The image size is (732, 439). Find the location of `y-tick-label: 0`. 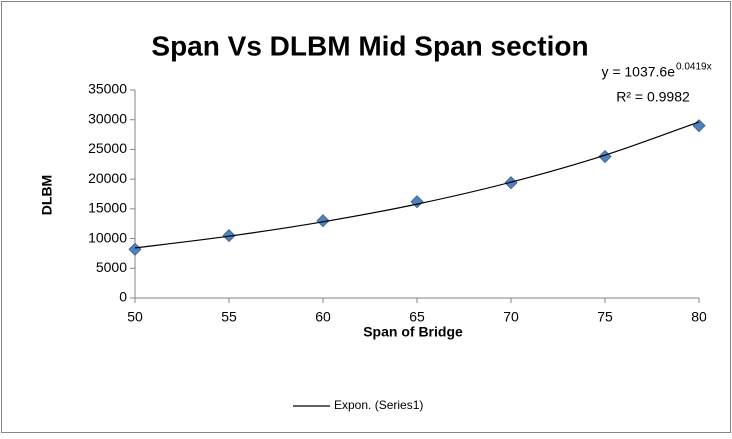

y-tick-label: 0 is located at coordinates (123, 297).